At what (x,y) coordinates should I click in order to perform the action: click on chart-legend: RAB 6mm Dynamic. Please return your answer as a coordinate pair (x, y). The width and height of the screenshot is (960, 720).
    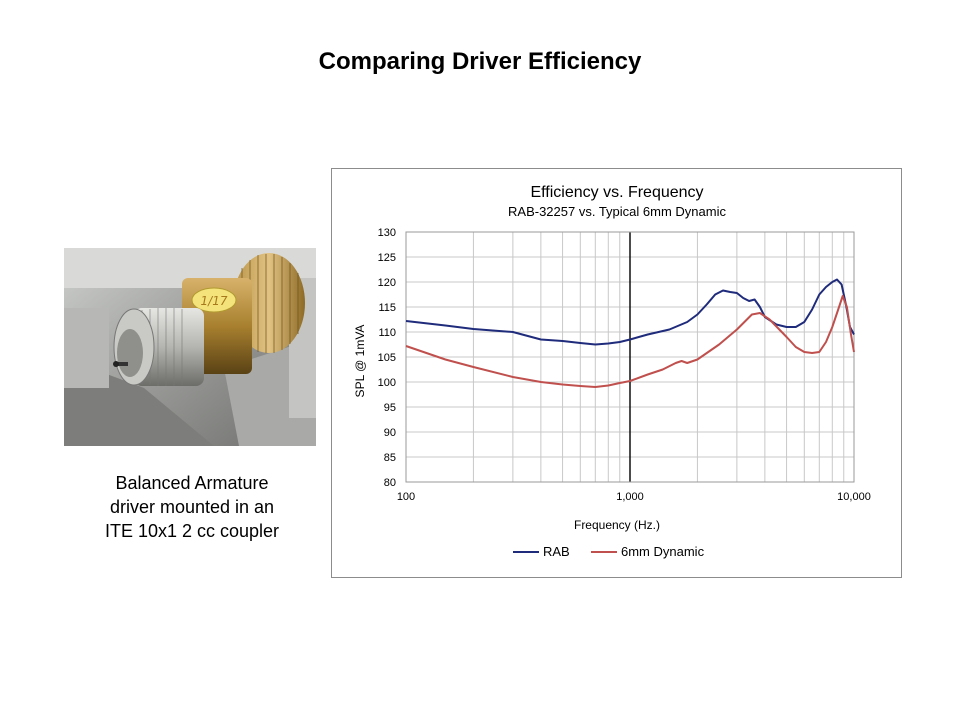
    Looking at the image, I should click on (609, 551).